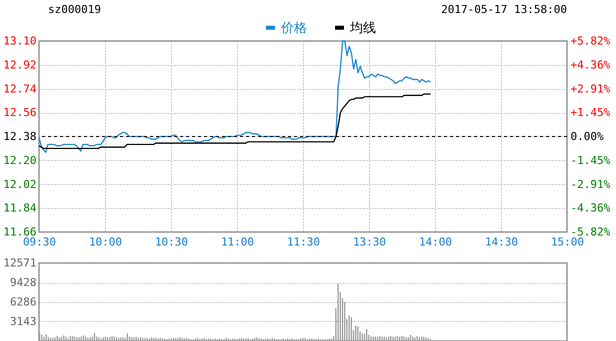 Image resolution: width=616 pixels, height=341 pixels. I want to click on x-tick-label: 13:30, so click(369, 242).